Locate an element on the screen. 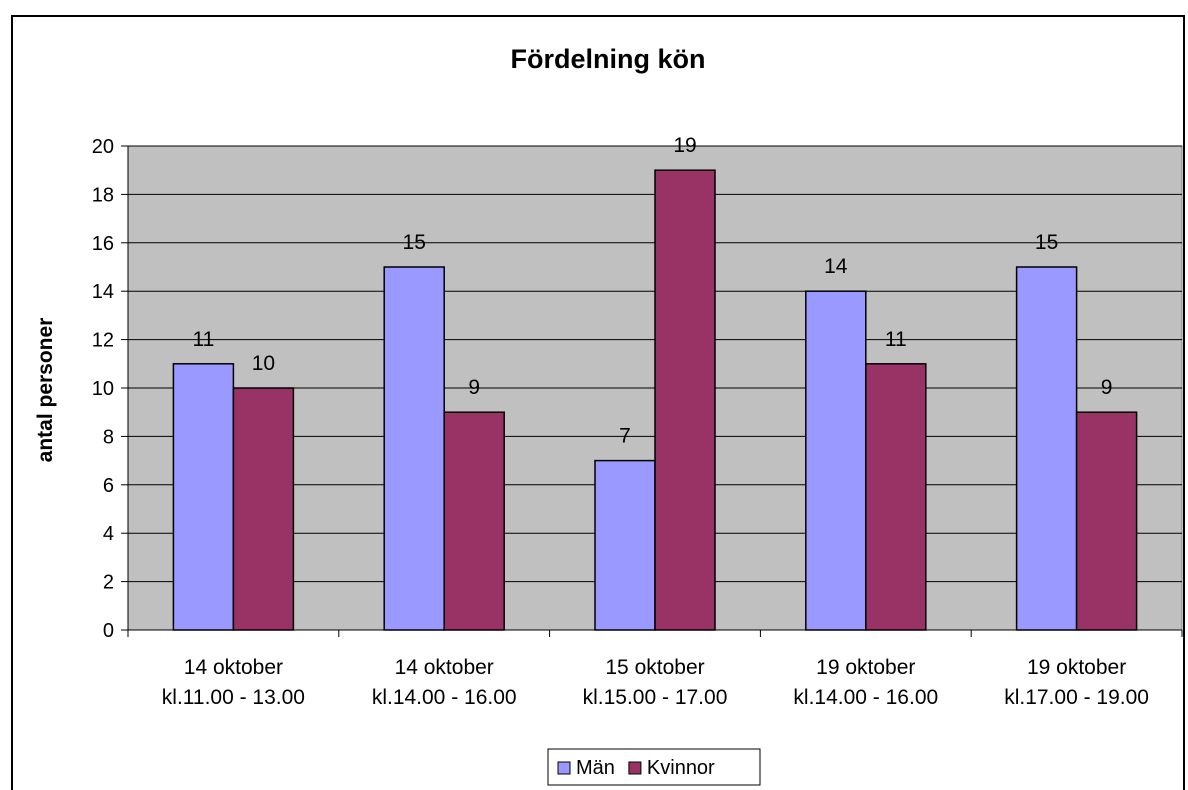 The image size is (1188, 790). y-tick-label: 8 is located at coordinates (108, 437).